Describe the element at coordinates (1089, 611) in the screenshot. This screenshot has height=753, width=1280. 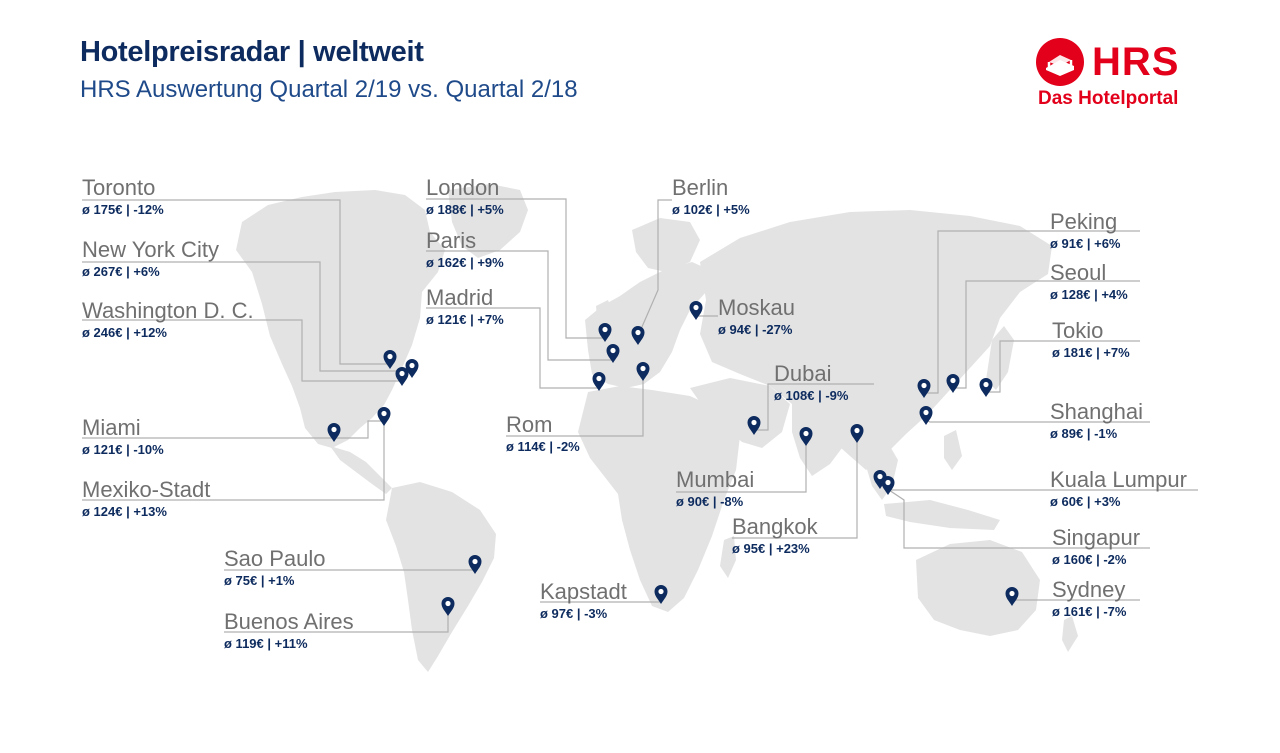
I see `city-price-stats: ø 161€ | -7%` at that location.